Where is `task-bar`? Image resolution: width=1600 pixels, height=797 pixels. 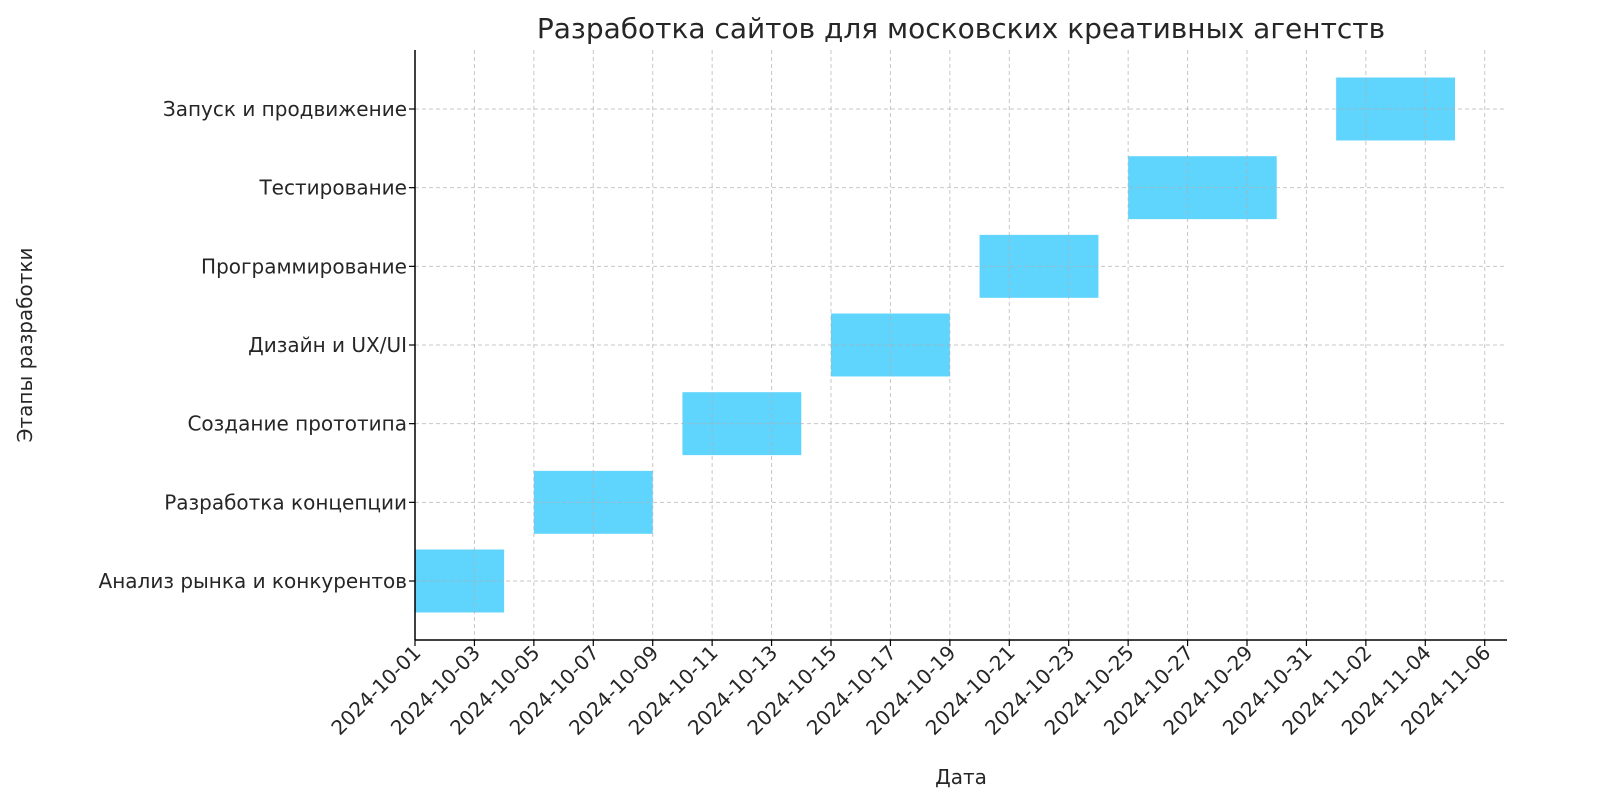 task-bar is located at coordinates (742, 424).